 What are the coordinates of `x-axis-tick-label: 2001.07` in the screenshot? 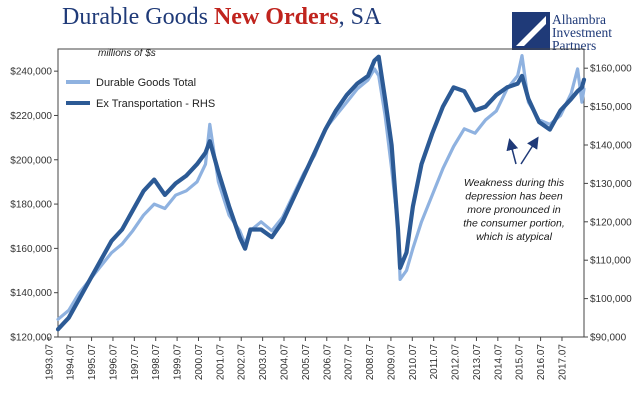 It's located at (220, 362).